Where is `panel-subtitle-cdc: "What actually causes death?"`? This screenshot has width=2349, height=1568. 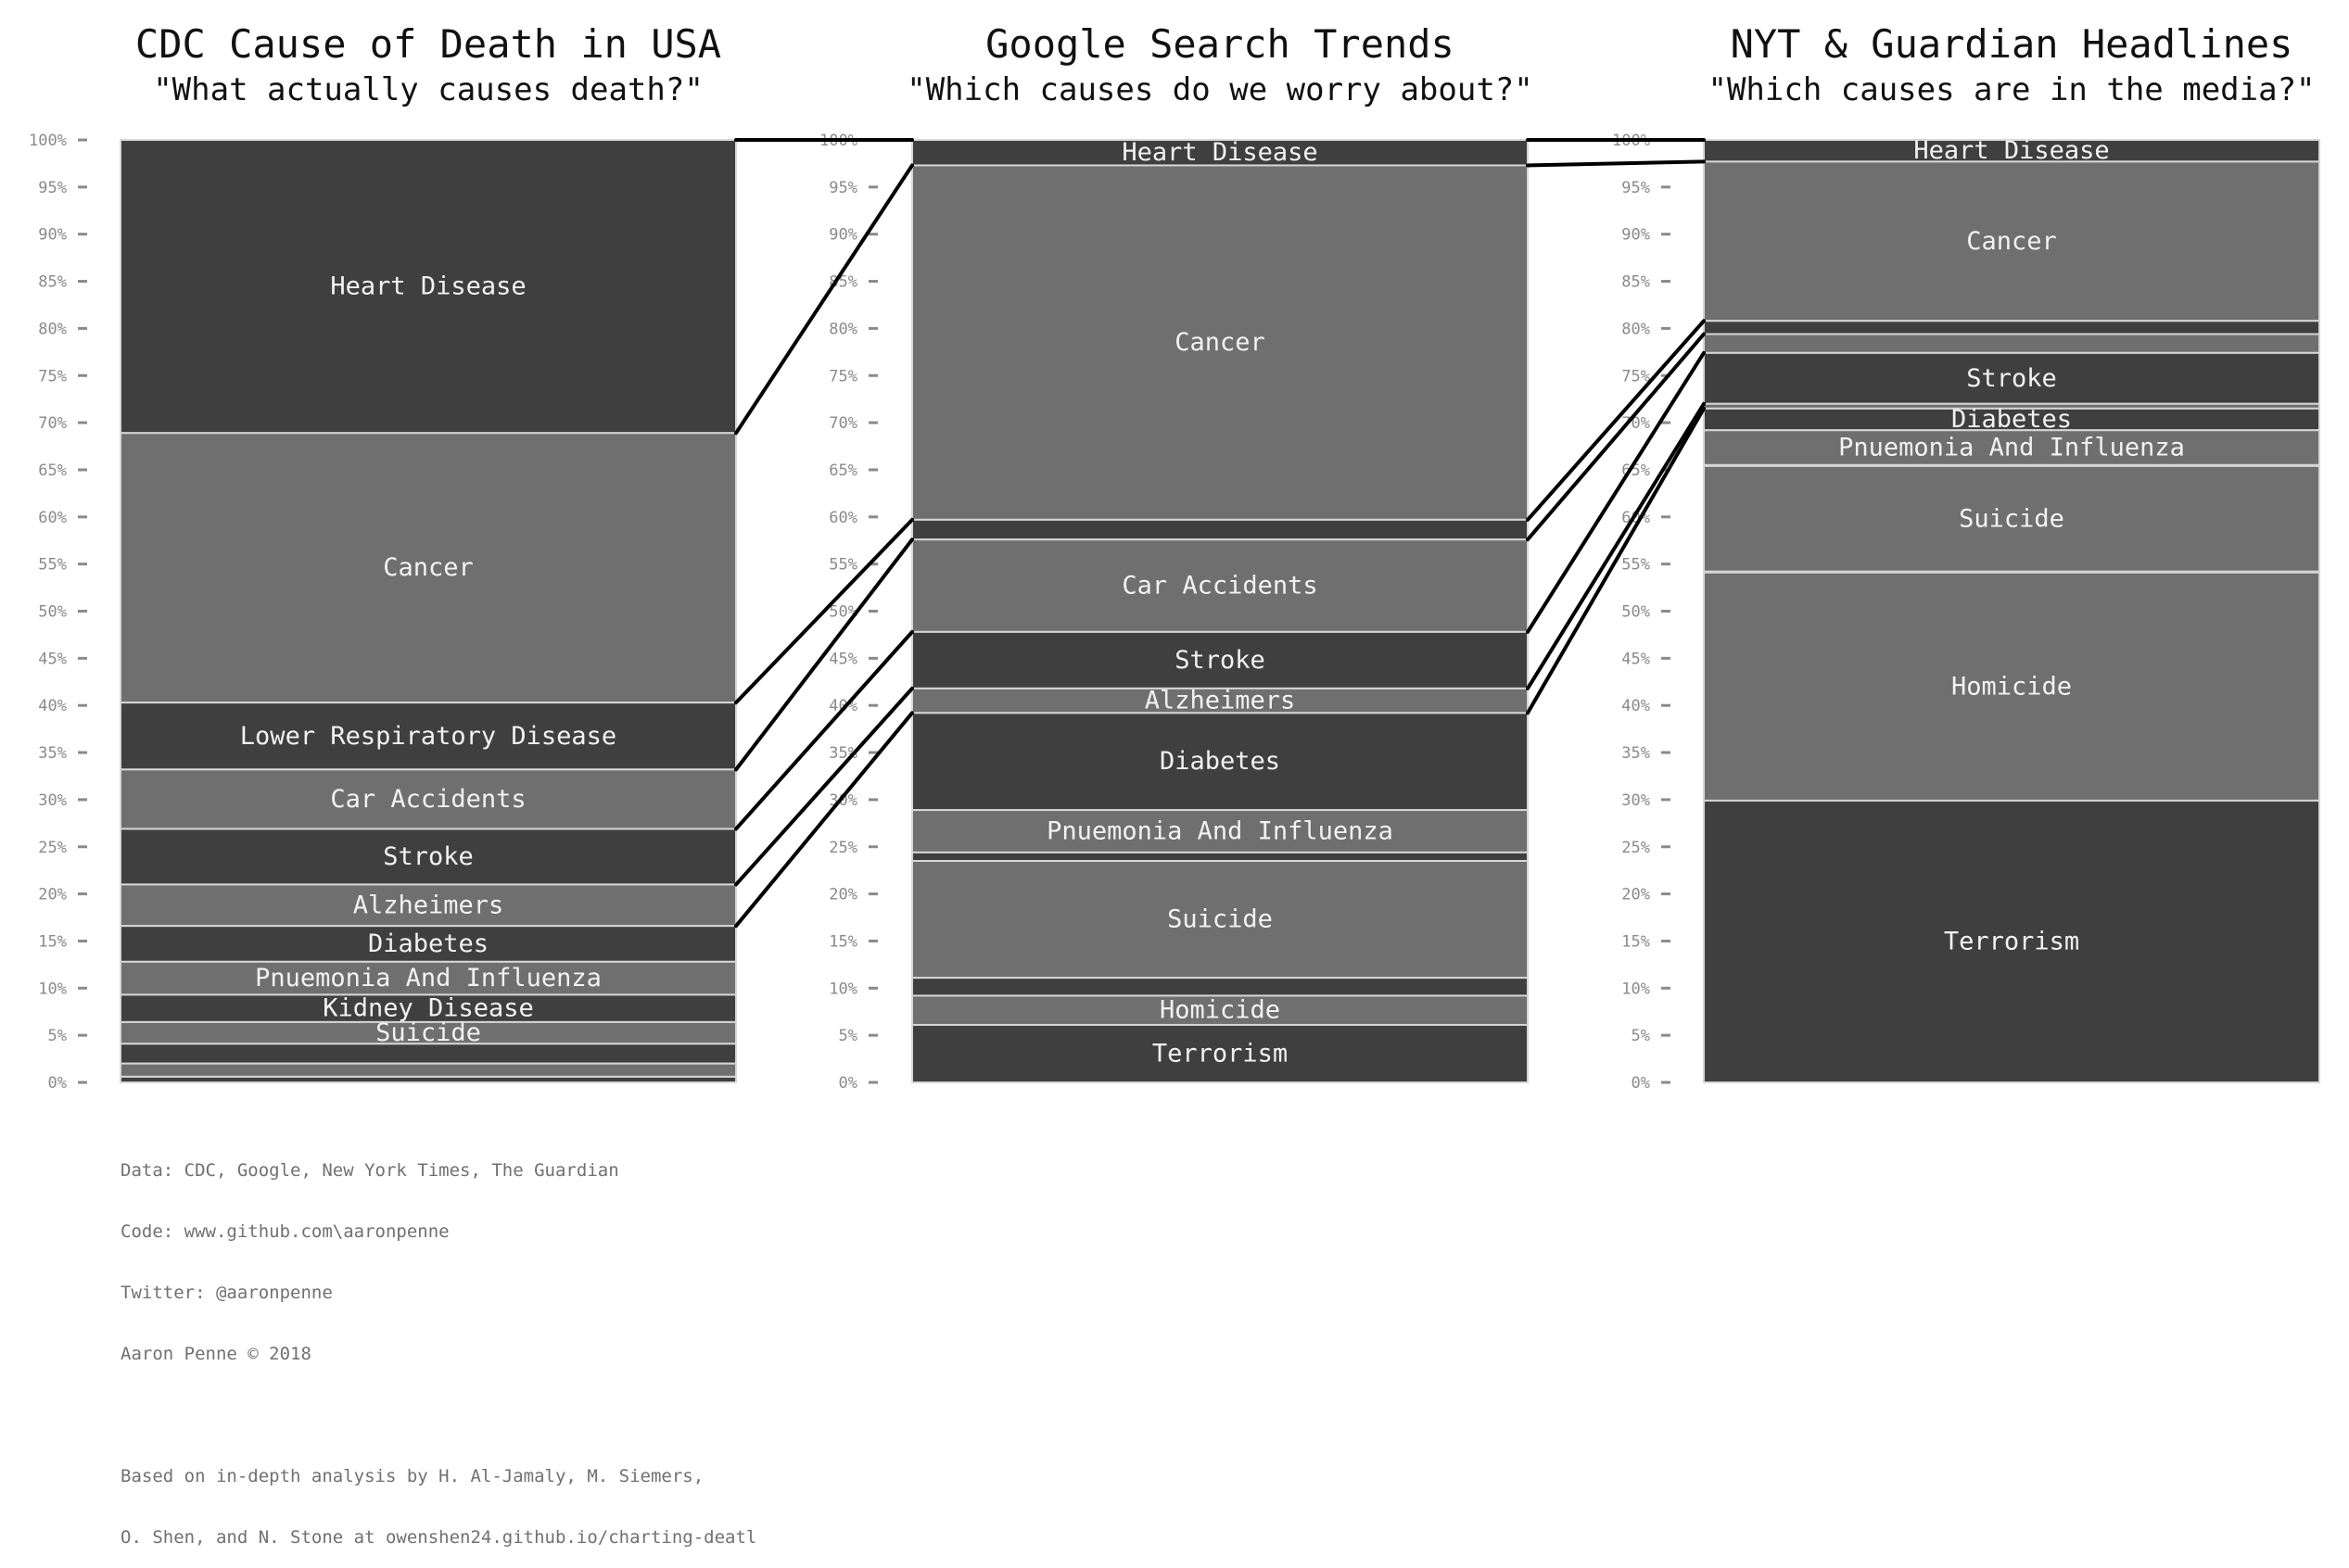
panel-subtitle-cdc: "What actually causes death?" is located at coordinates (429, 89).